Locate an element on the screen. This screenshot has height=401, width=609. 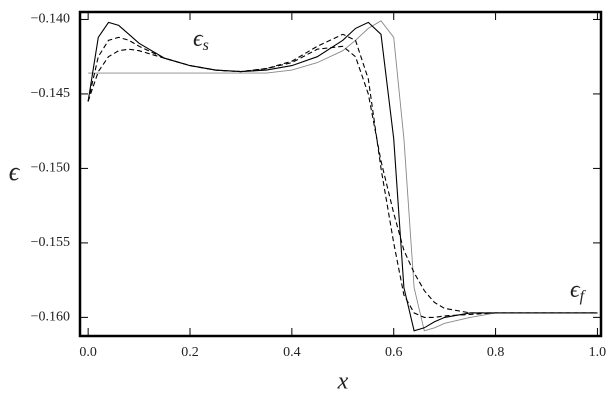
y-tick-label: −0.140 is located at coordinates (50, 19).